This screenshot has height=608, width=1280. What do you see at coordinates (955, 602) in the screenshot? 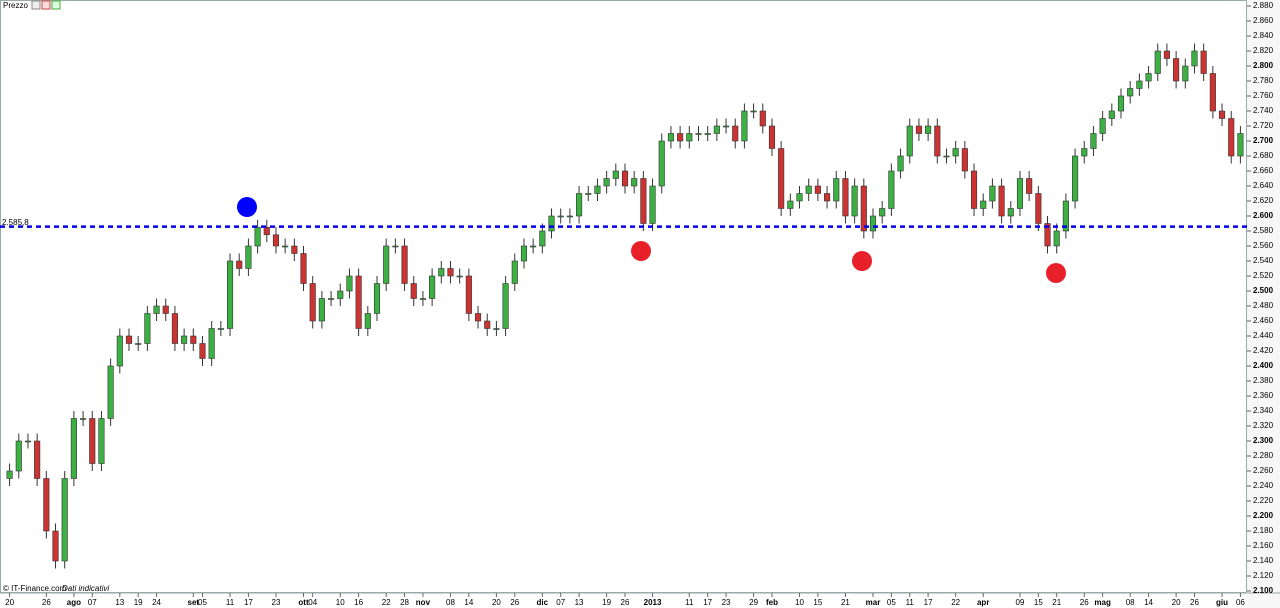
I see `x-tick-label: 22` at bounding box center [955, 602].